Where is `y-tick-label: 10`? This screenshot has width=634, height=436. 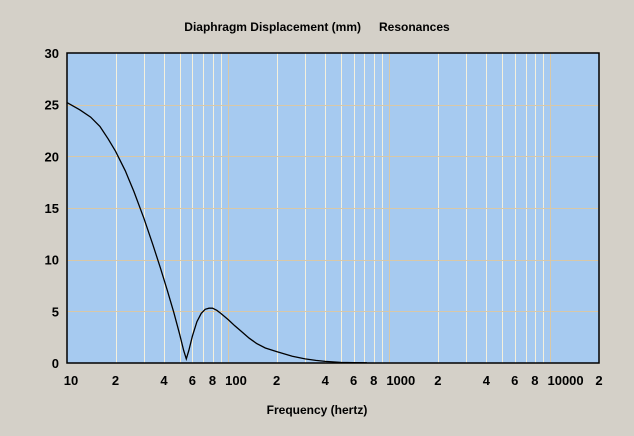
y-tick-label: 10 is located at coordinates (52, 260).